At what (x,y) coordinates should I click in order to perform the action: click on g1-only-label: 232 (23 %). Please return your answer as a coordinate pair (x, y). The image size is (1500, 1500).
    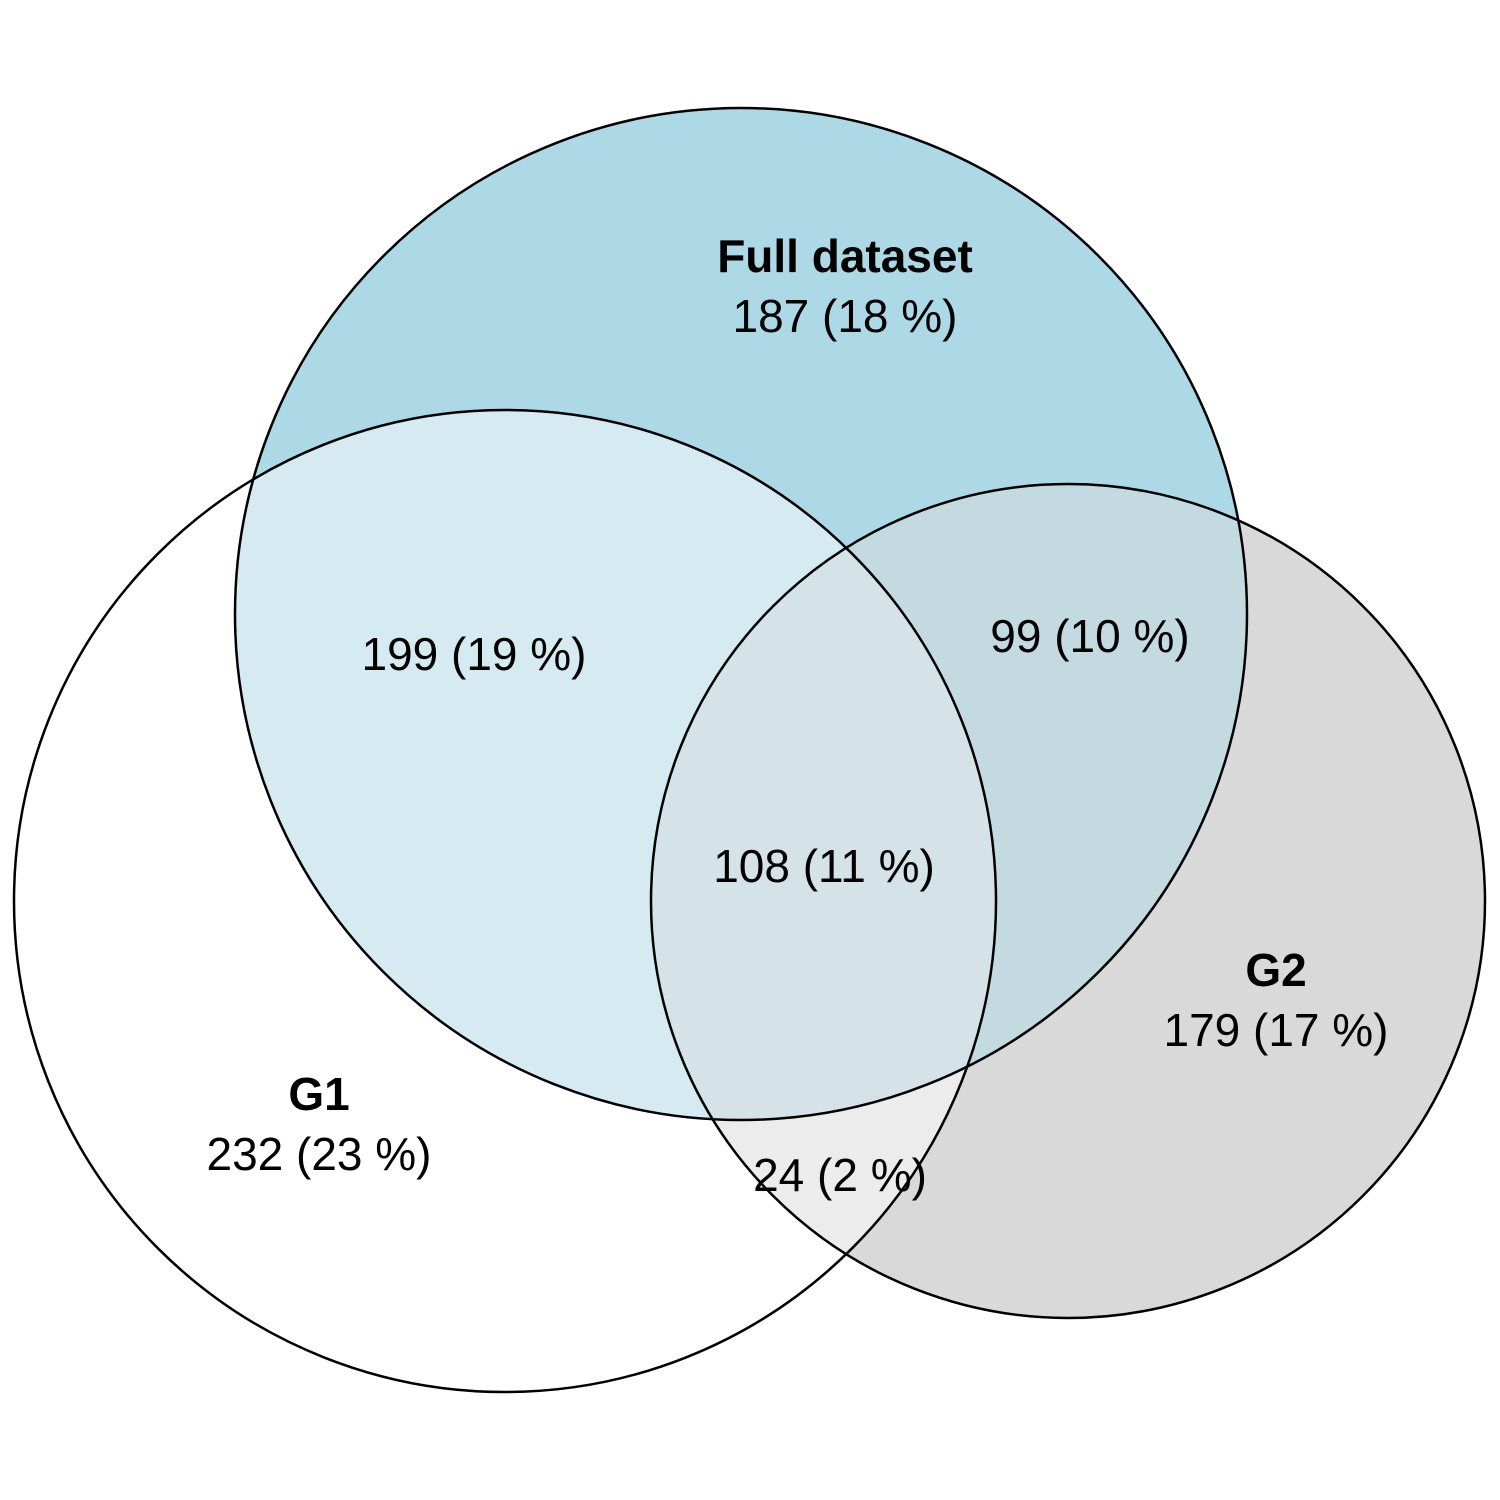
    Looking at the image, I should click on (318, 1154).